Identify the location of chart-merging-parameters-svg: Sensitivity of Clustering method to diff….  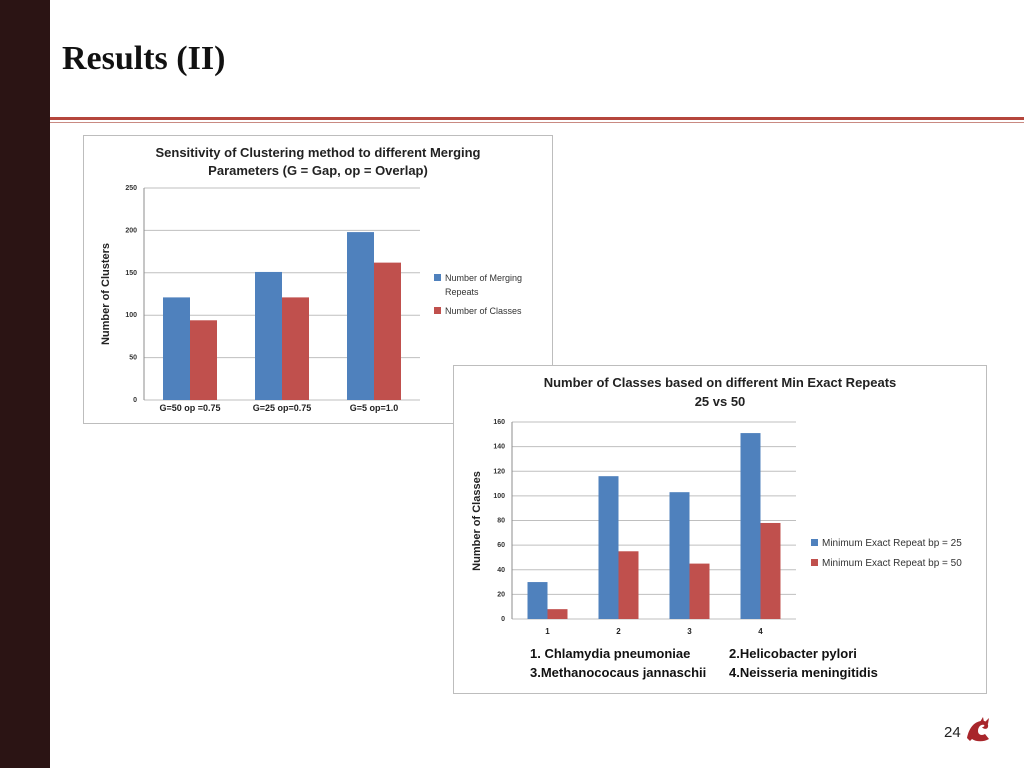
(311, 279).